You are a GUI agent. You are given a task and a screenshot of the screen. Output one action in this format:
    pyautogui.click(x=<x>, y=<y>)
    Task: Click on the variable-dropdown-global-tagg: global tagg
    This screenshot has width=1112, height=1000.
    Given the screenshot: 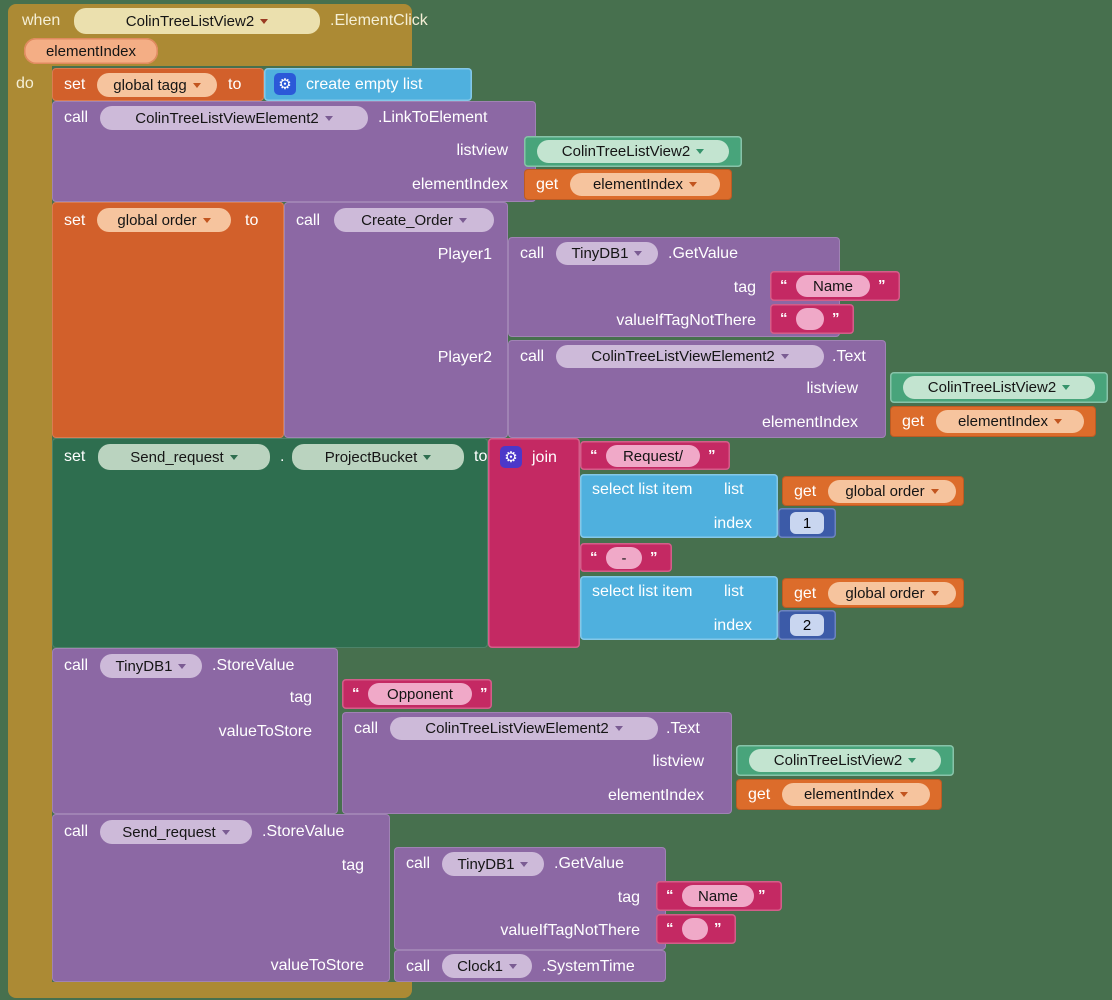 What is the action you would take?
    pyautogui.click(x=157, y=85)
    